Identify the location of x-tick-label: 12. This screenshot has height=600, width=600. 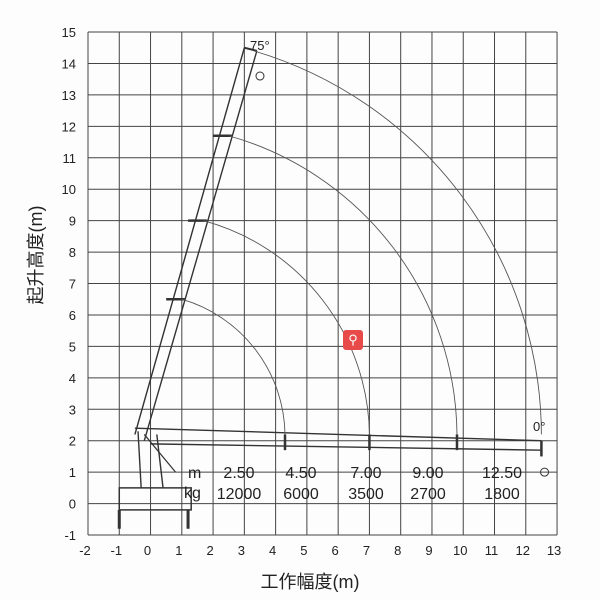
(523, 550).